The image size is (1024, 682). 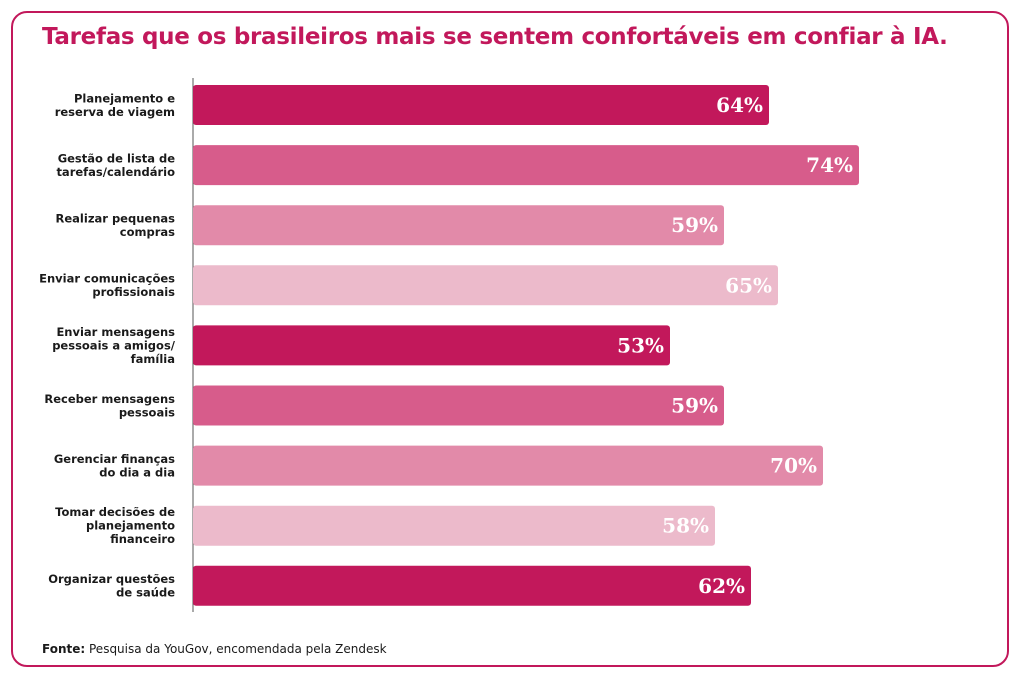 I want to click on category-label-line: financeiro, so click(x=142, y=539).